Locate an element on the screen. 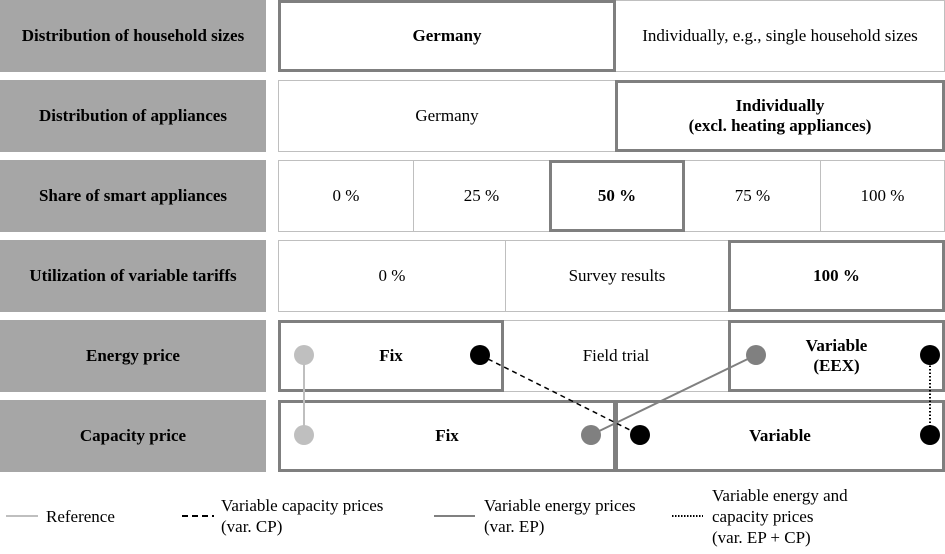 This screenshot has height=554, width=945. text-line: Capacity price is located at coordinates (133, 435).